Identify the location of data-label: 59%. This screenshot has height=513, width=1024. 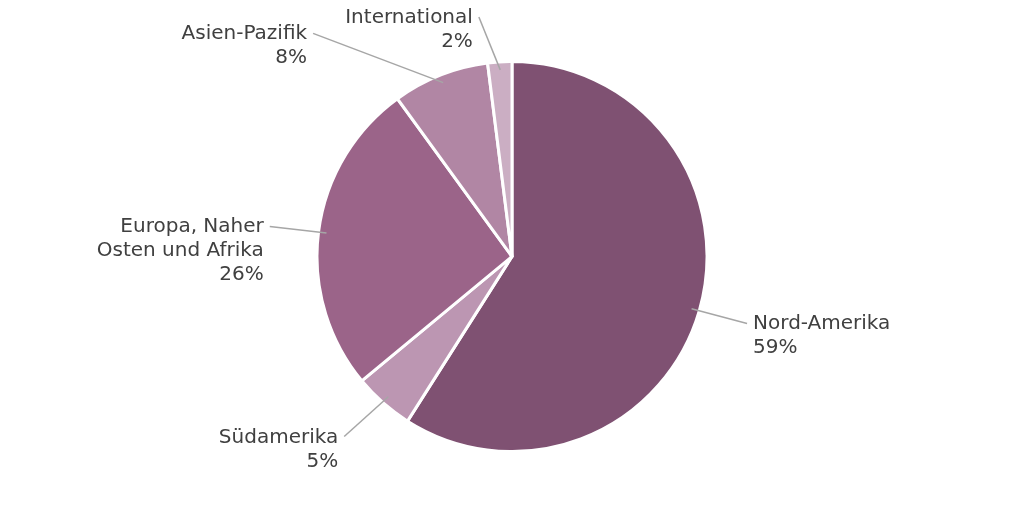
(775, 346).